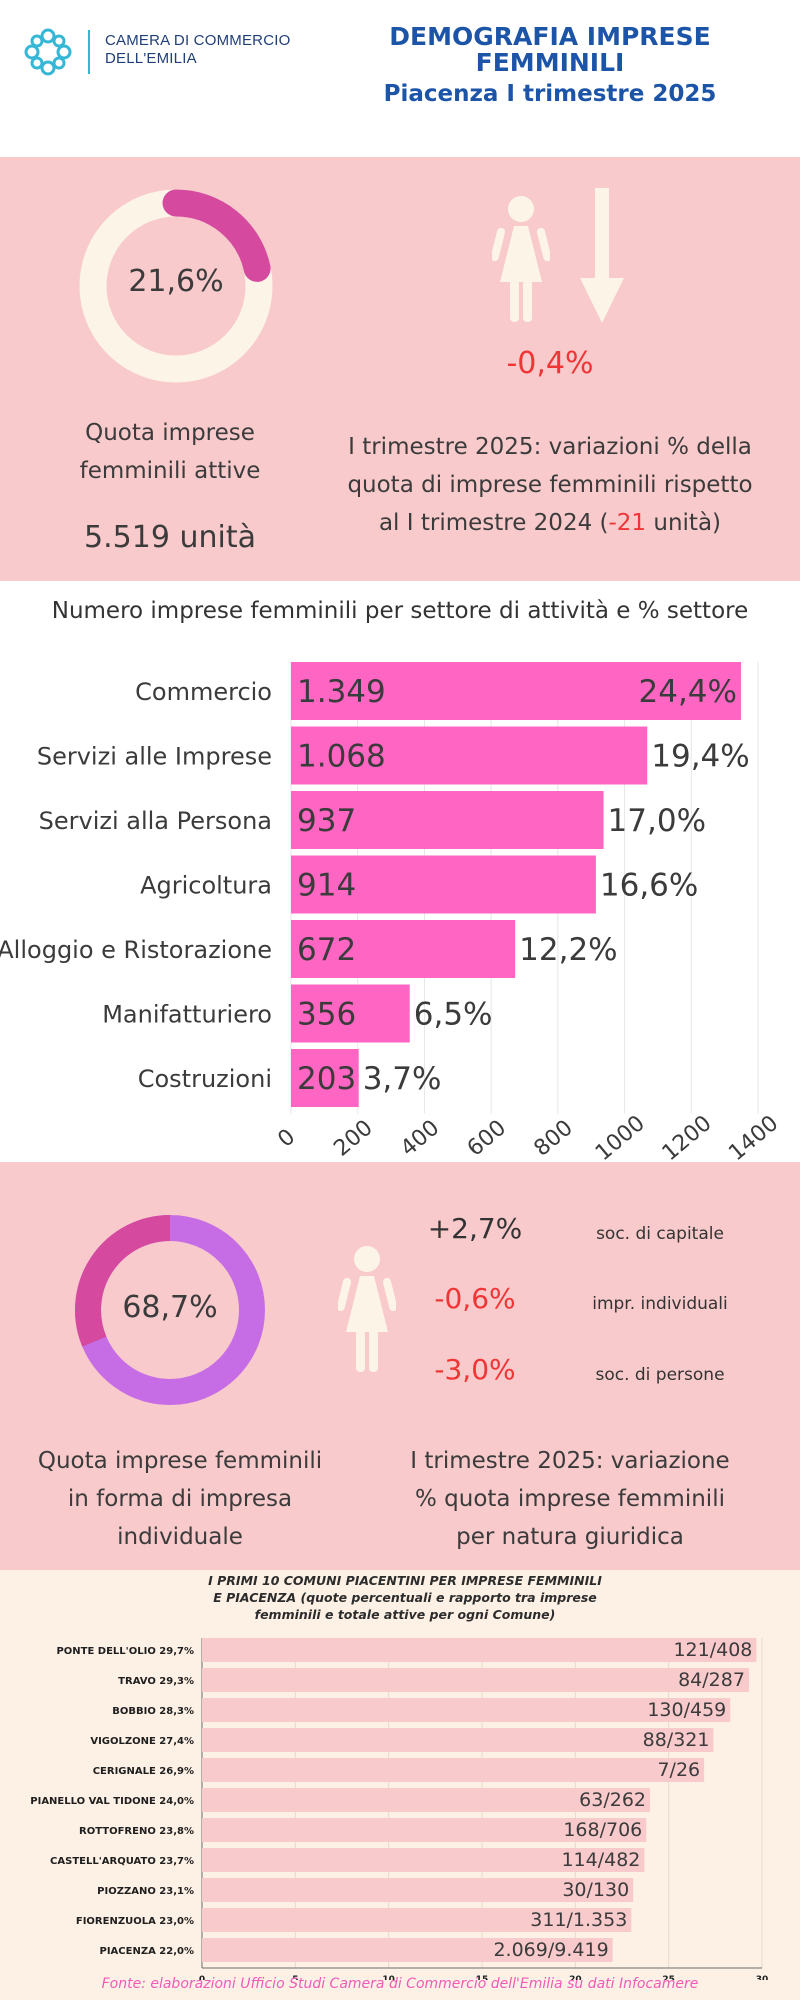 This screenshot has height=2000, width=800. Describe the element at coordinates (147, 1951) in the screenshot. I see `comune-label: PIACENZA 22,0%` at that location.